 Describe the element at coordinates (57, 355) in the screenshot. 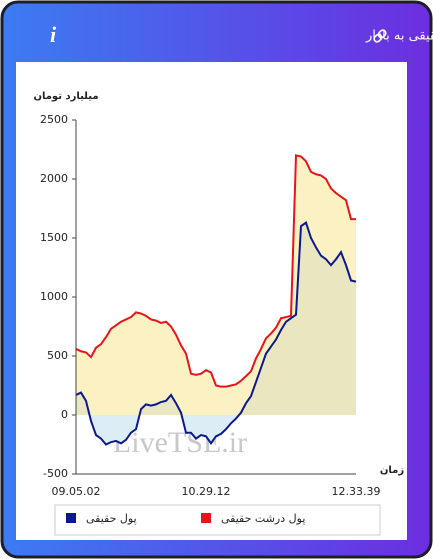

I see `y-tick-label: 500` at that location.